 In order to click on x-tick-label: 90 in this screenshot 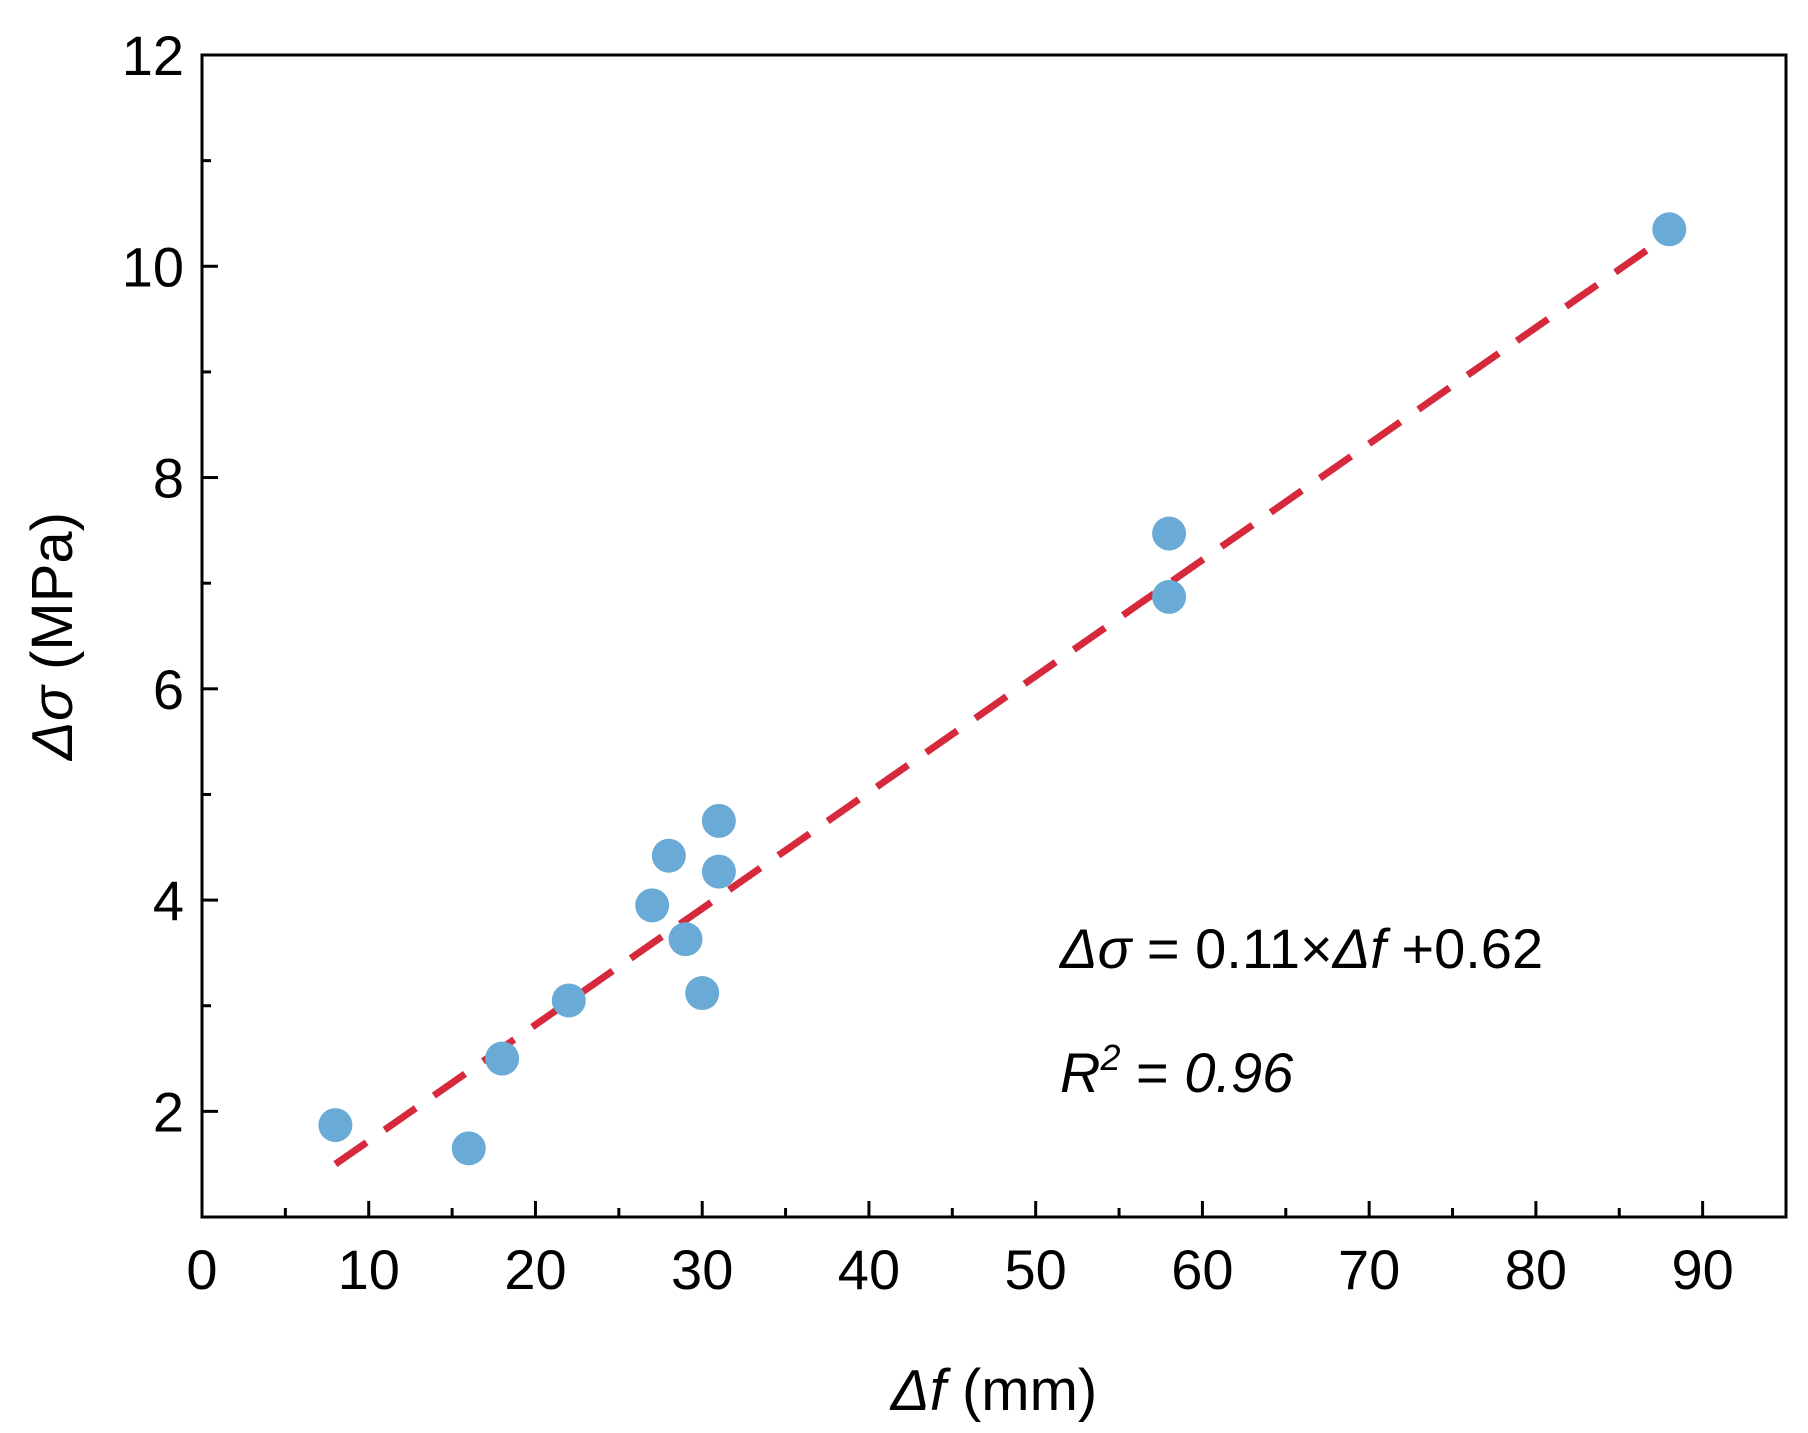, I will do `click(1702, 1269)`.